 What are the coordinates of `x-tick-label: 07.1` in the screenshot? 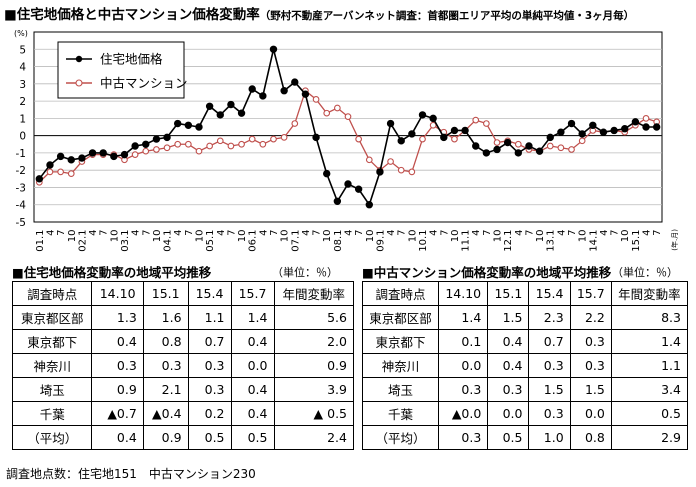 It's located at (295, 241).